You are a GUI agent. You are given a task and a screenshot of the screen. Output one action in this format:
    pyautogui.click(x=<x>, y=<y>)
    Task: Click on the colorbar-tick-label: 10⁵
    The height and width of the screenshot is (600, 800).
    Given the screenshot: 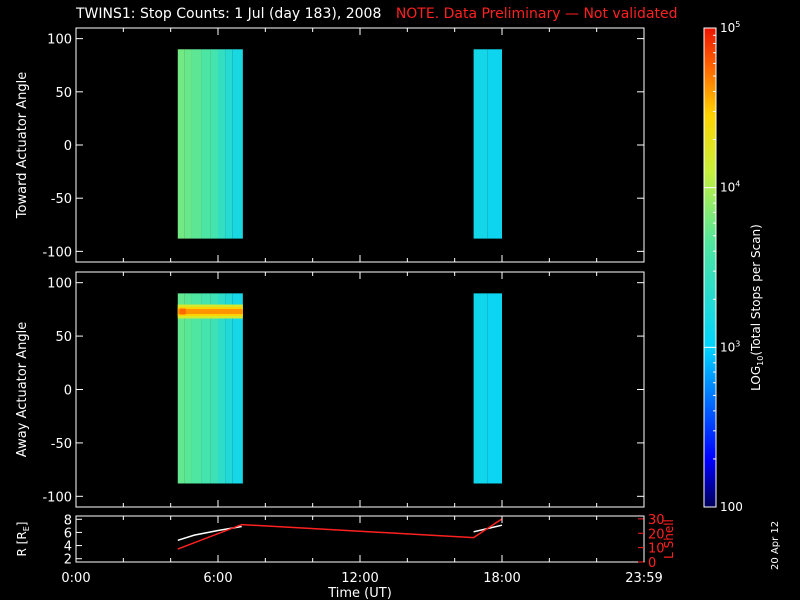 What is the action you would take?
    pyautogui.click(x=730, y=27)
    